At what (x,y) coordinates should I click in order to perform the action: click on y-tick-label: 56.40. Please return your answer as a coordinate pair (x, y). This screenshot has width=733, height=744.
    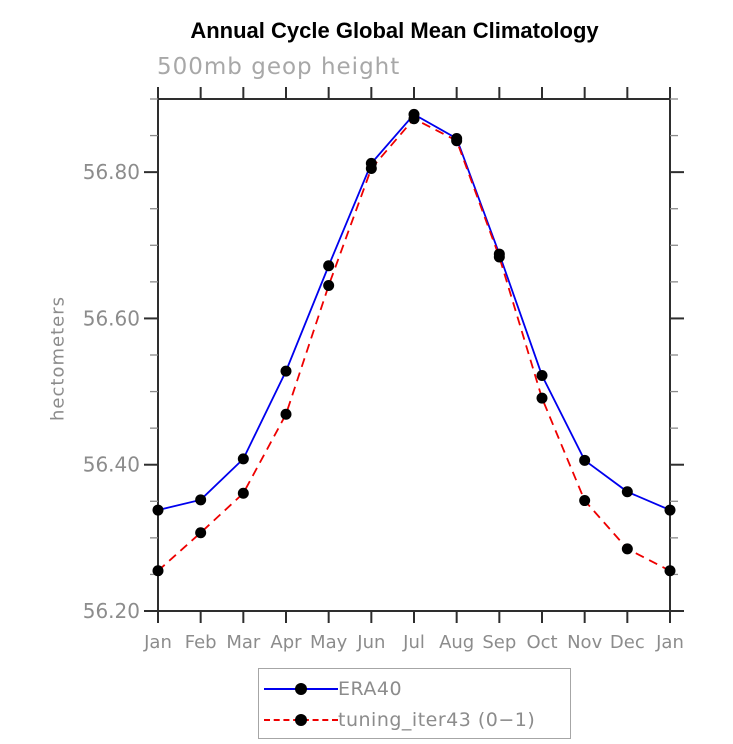
    Looking at the image, I should click on (111, 465).